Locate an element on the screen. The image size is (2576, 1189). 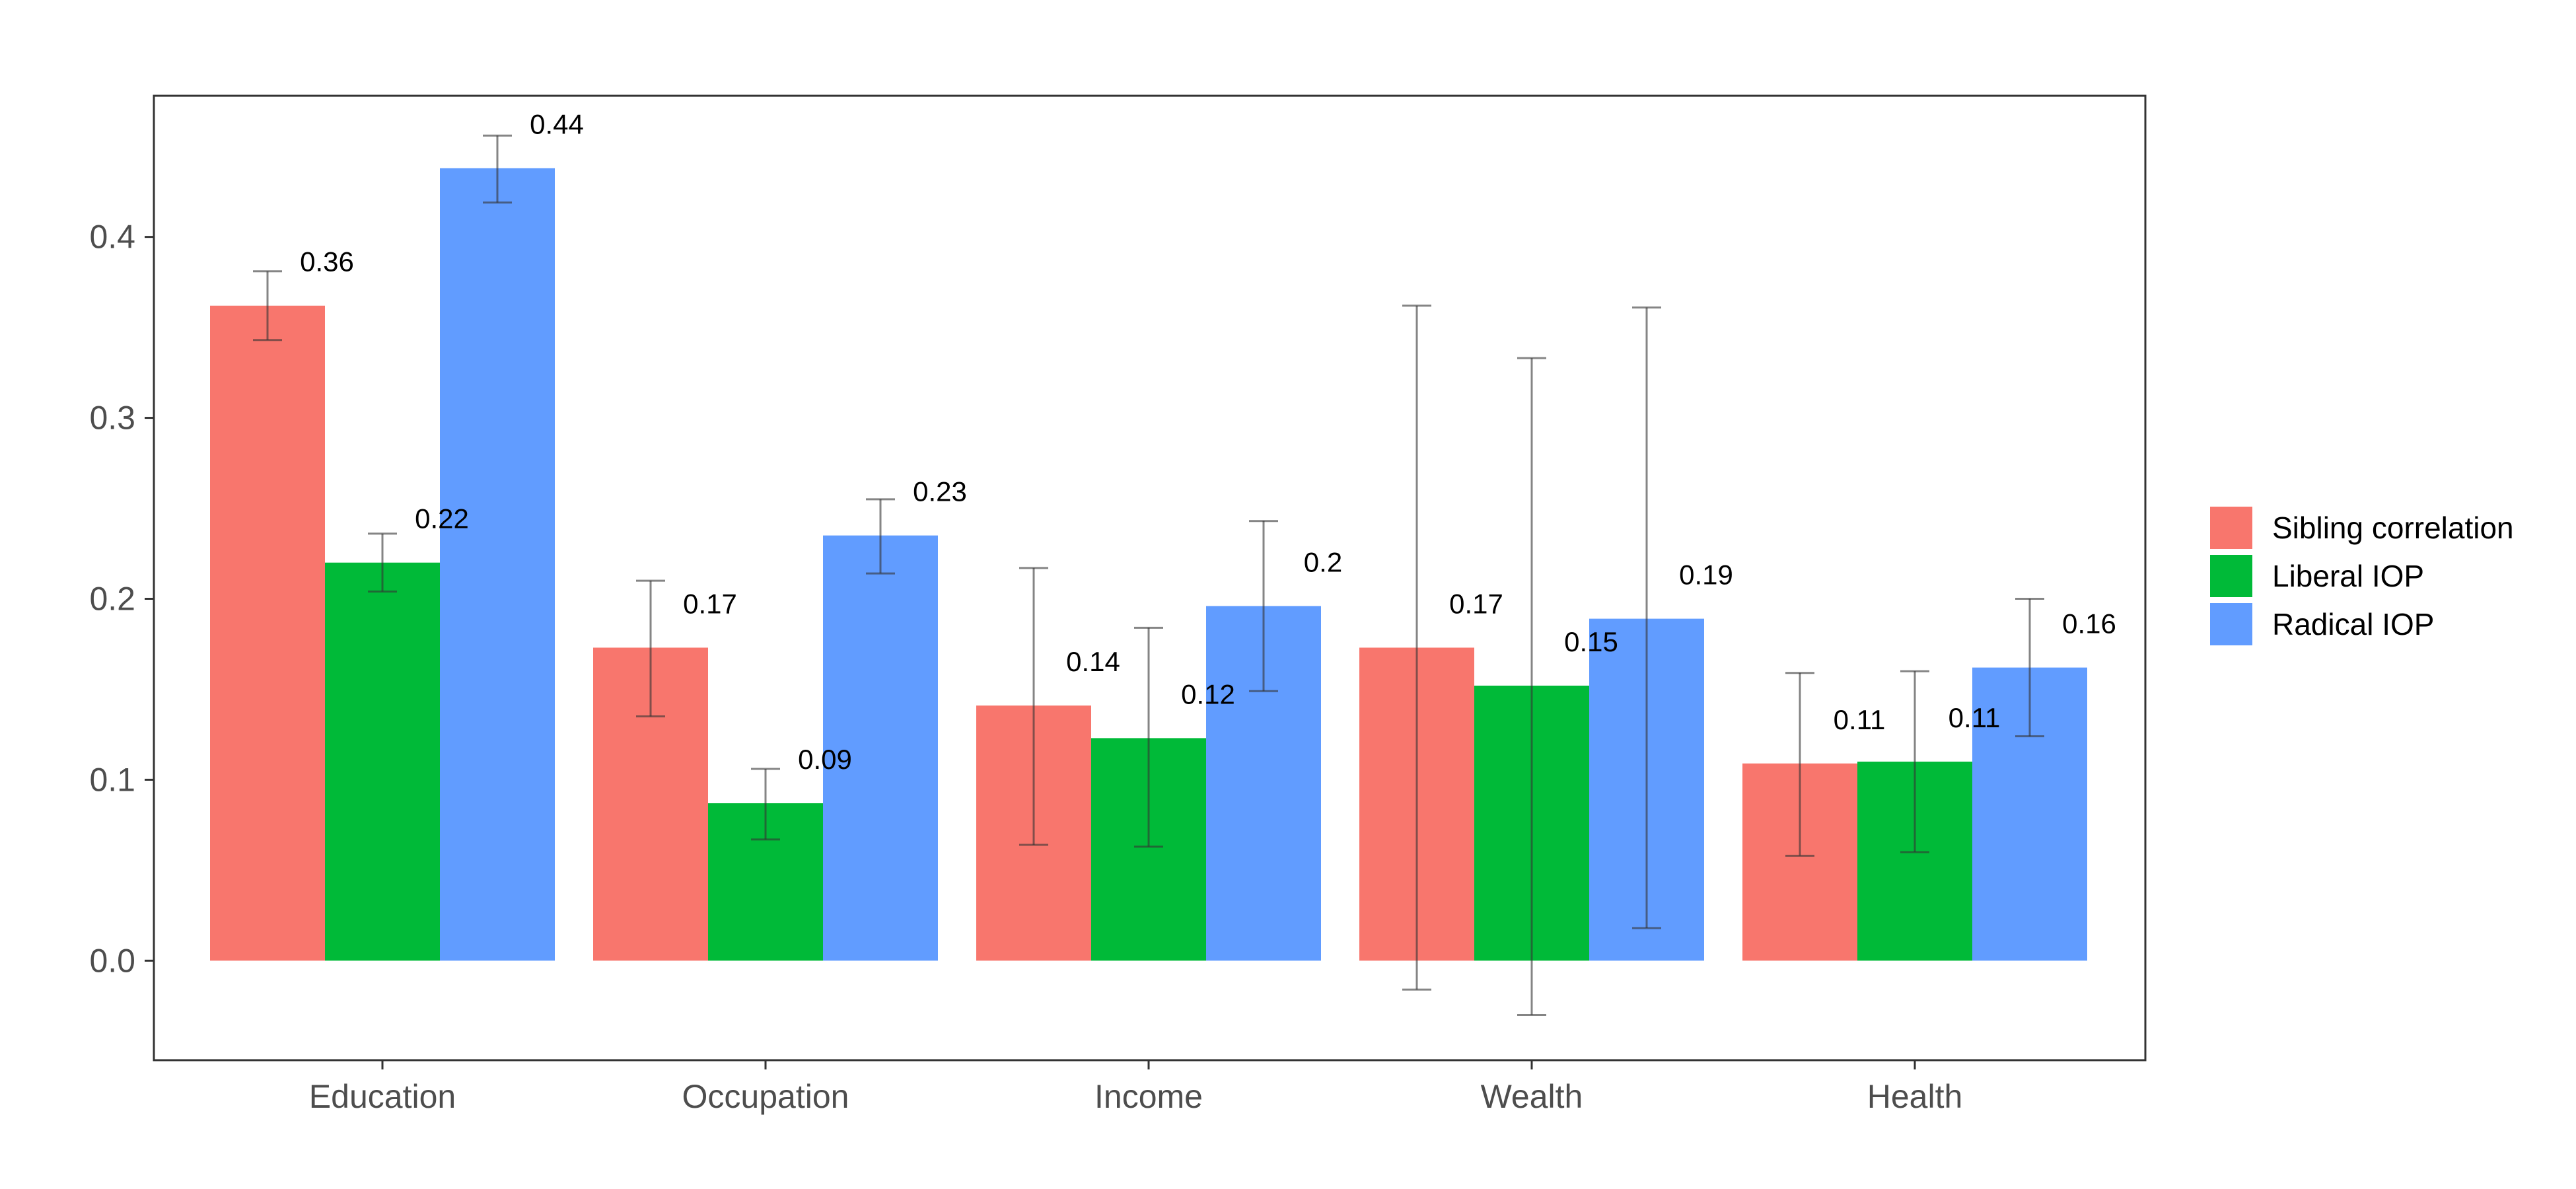
legend-label-1: Liberal IOP is located at coordinates (2348, 576).